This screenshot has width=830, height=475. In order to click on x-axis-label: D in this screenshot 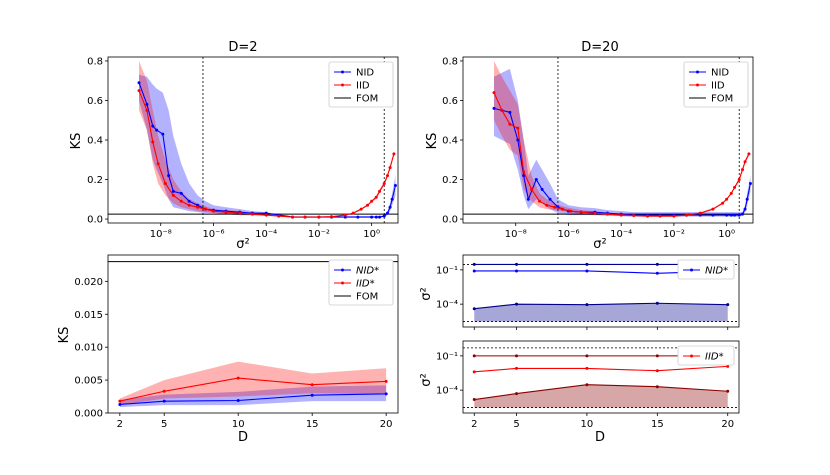, I will do `click(600, 437)`.